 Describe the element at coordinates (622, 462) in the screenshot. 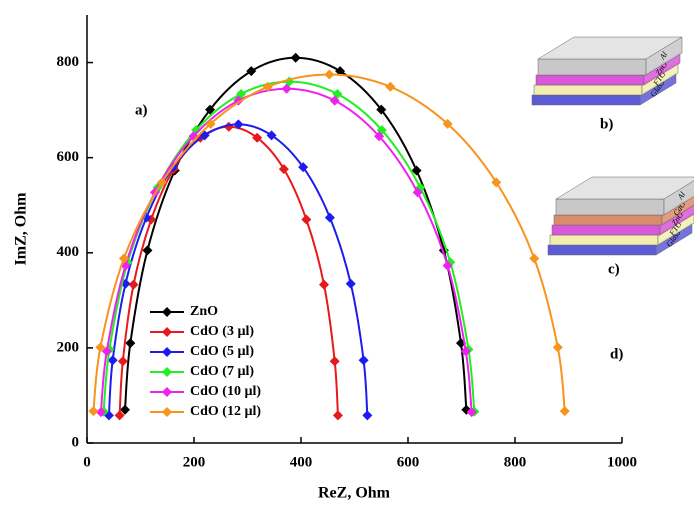

I see `x-tick-label: 1000` at that location.